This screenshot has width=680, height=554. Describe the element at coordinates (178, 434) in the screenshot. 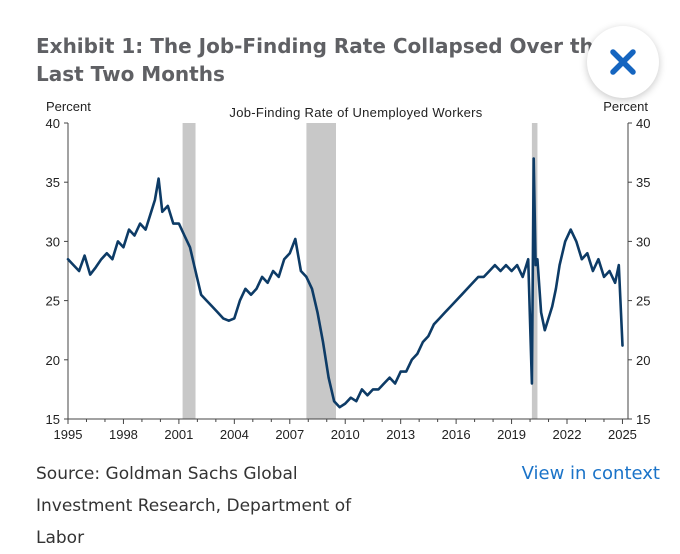

I see `x-tick-label: 2001` at that location.